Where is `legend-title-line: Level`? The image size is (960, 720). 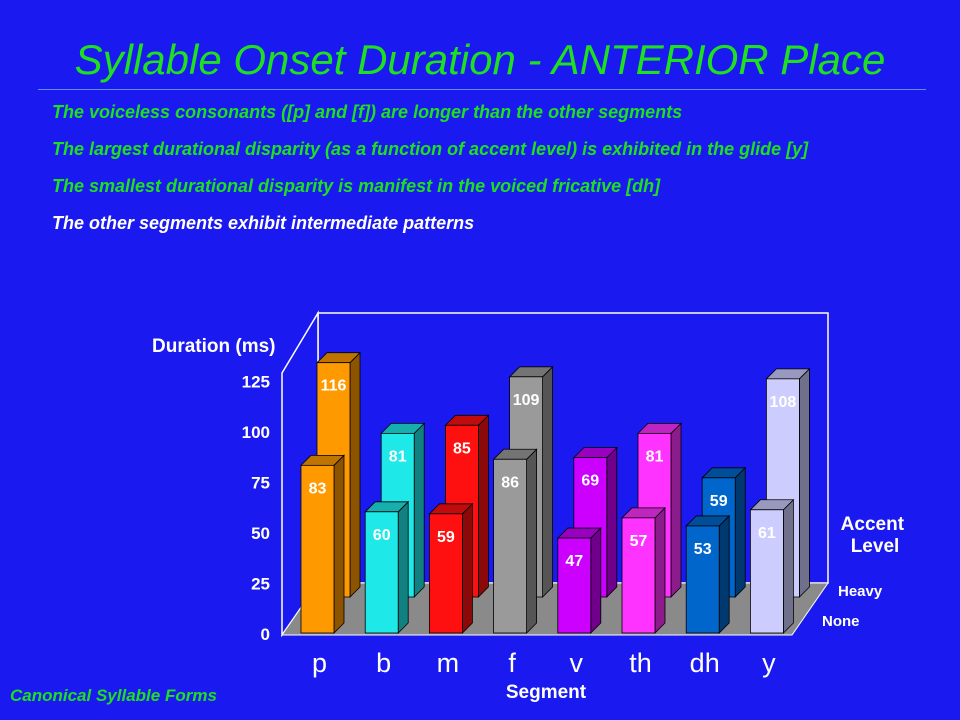
legend-title-line: Level is located at coordinates (875, 546).